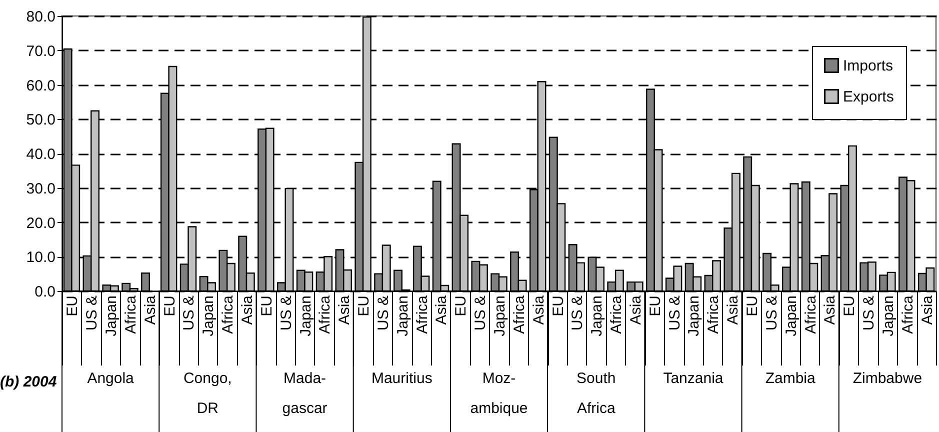 This screenshot has height=432, width=939. What do you see at coordinates (499, 393) in the screenshot?
I see `text: Moz- ambique` at bounding box center [499, 393].